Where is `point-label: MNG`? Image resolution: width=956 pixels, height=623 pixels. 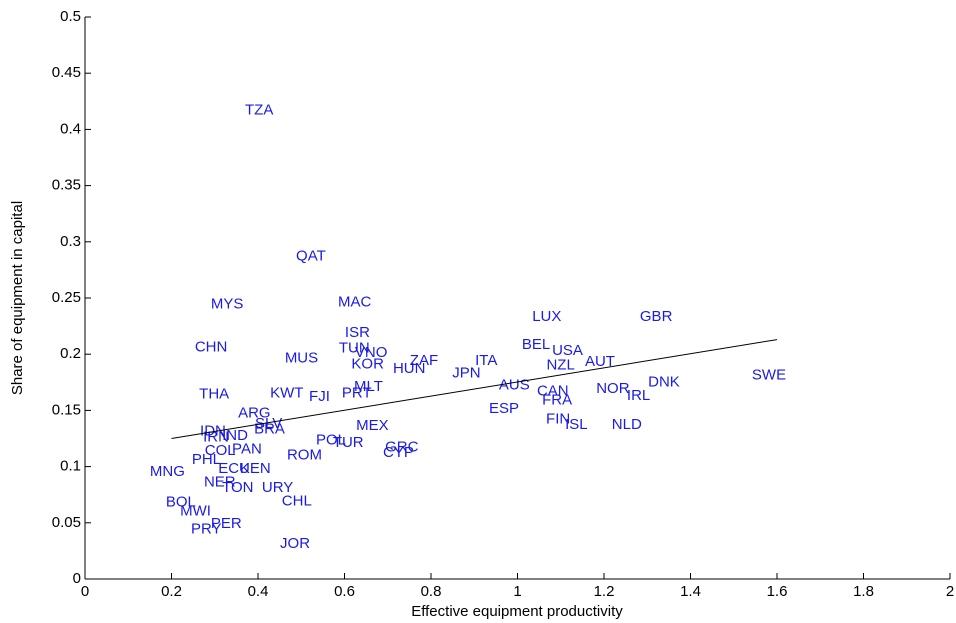
point-label: MNG is located at coordinates (167, 471).